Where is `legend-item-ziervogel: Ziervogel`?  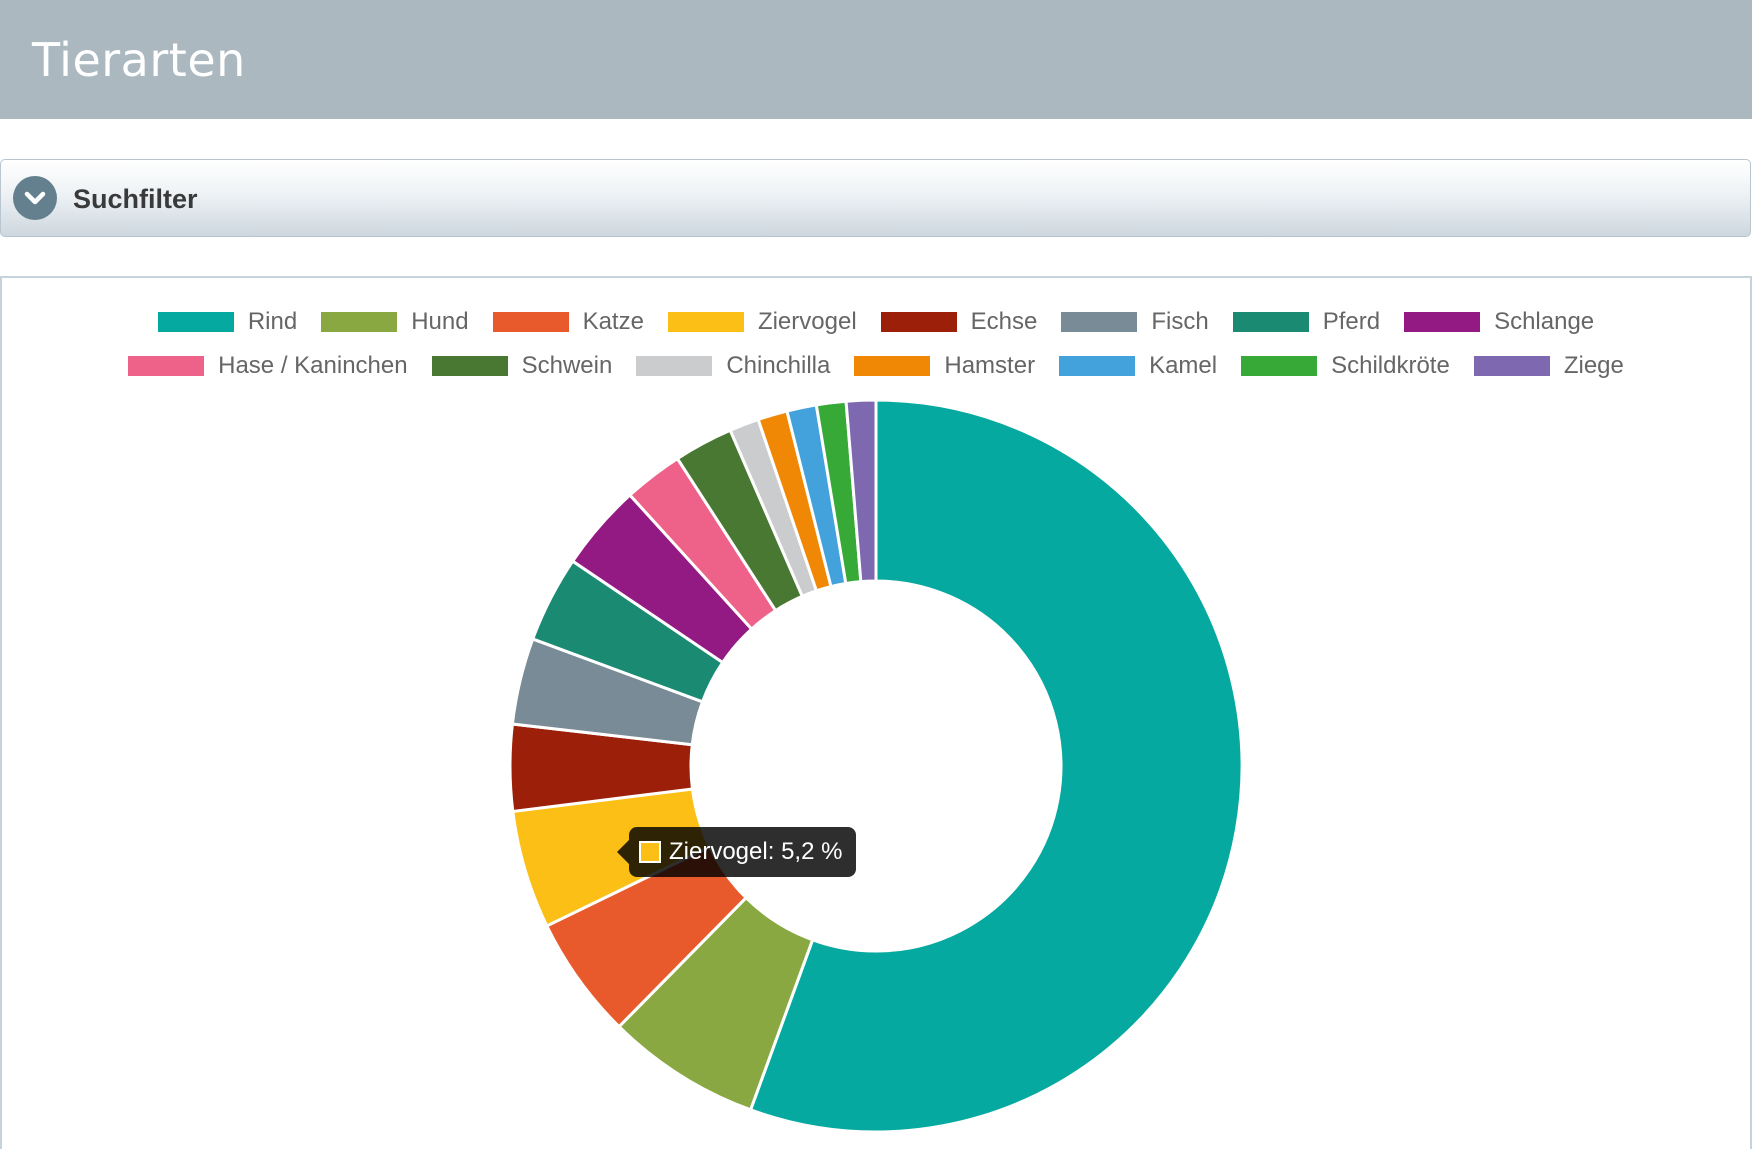 legend-item-ziervogel: Ziervogel is located at coordinates (762, 322).